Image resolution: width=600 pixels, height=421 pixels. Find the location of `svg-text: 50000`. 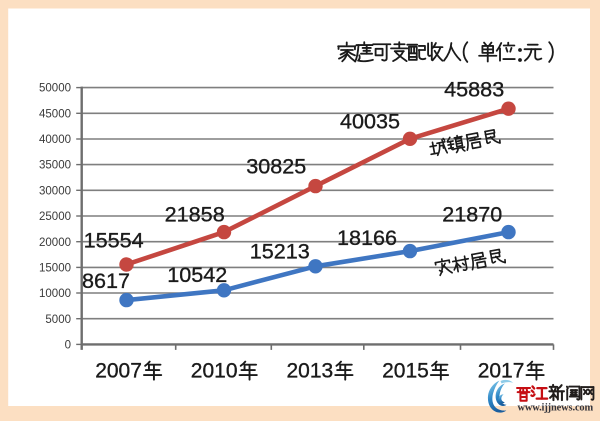

svg-text: 50000 is located at coordinates (55, 89).